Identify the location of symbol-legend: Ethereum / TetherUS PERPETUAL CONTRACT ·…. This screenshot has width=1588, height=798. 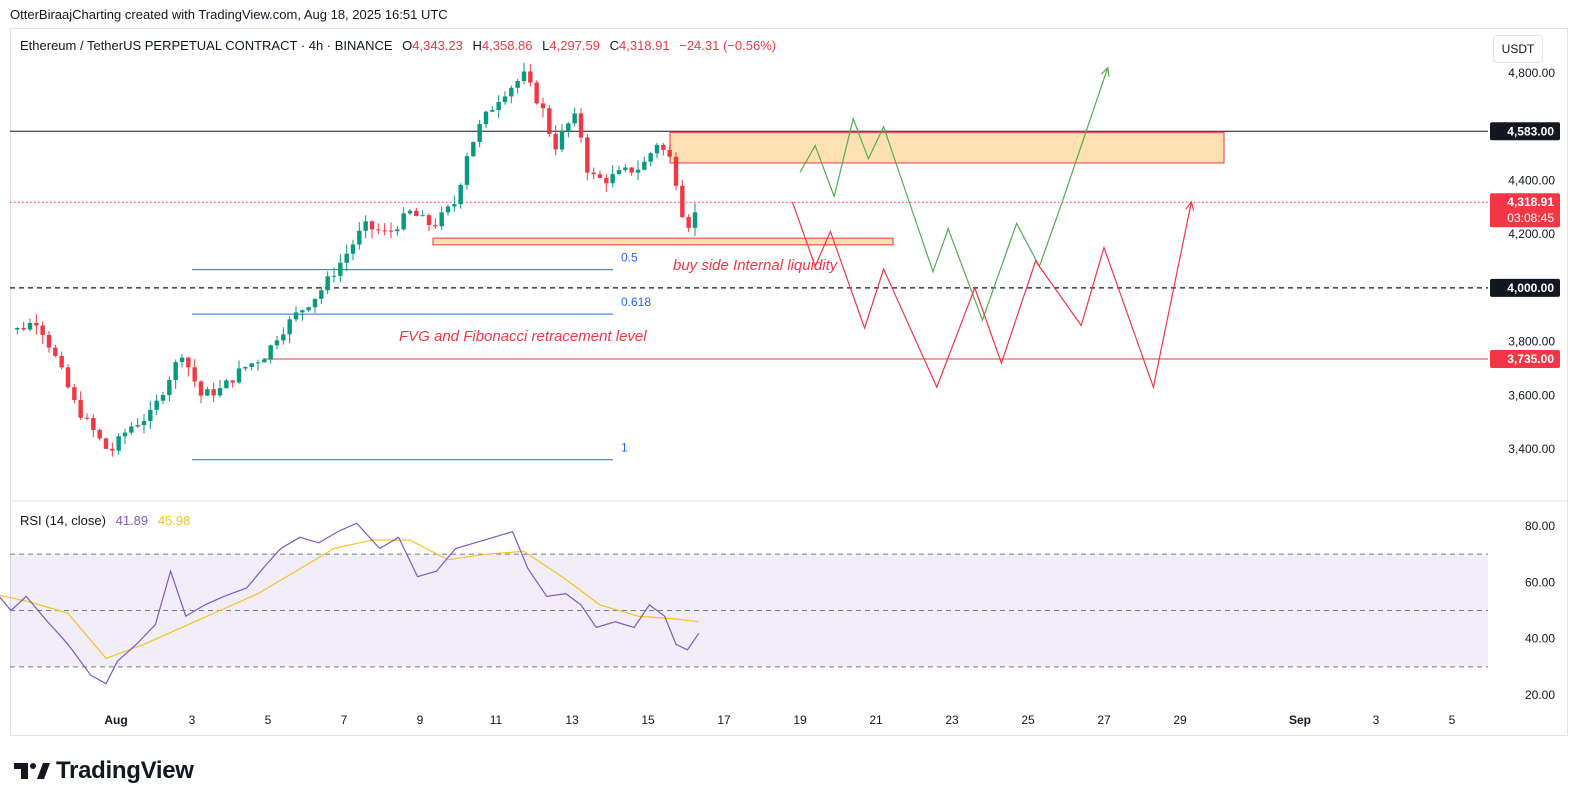
(398, 45).